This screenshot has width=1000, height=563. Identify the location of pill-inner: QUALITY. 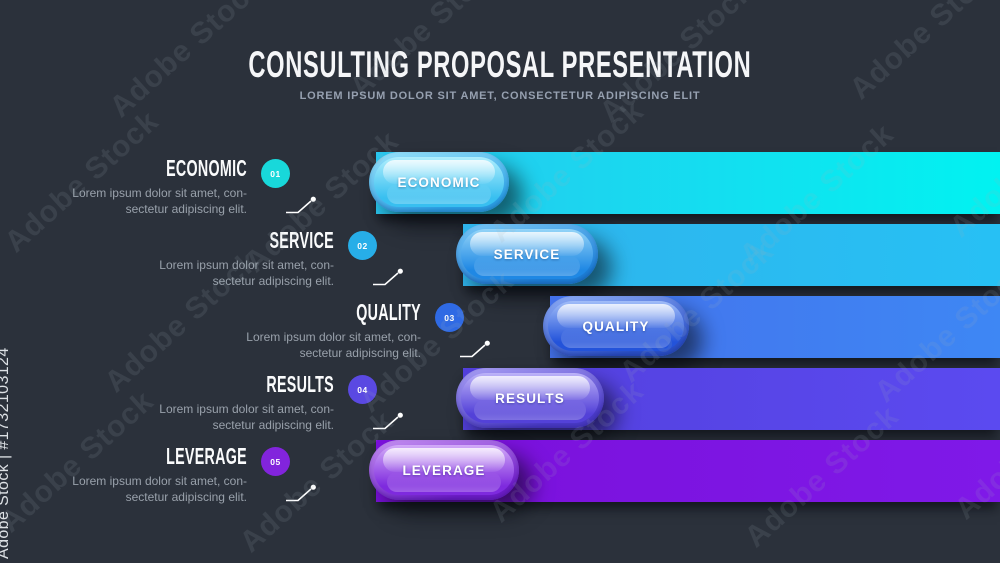
(616, 326).